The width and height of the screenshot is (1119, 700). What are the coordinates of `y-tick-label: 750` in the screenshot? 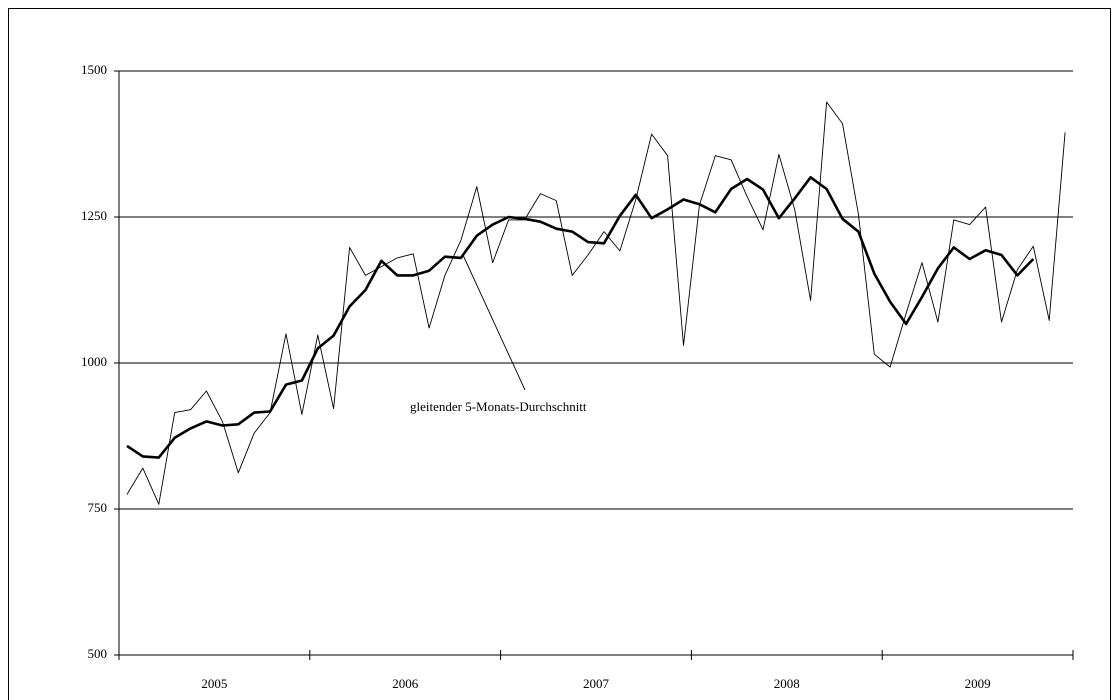 It's located at (98, 507).